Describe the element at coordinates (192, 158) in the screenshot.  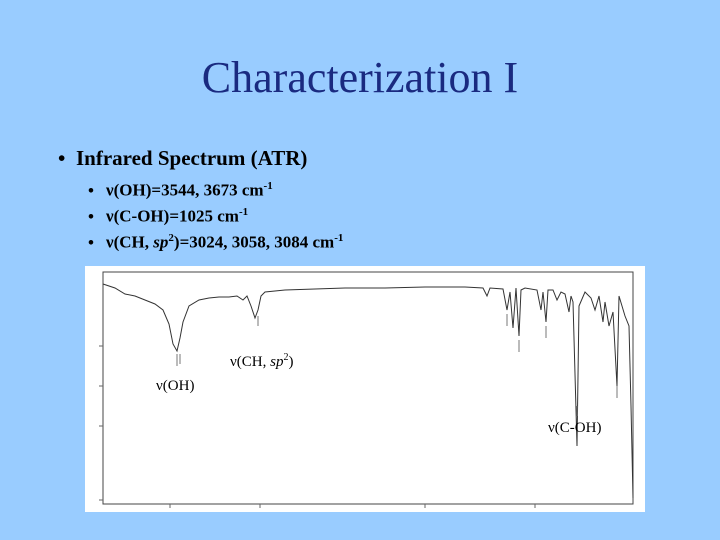
I see `bullet-text: Infrared Spectrum (ATR)` at that location.